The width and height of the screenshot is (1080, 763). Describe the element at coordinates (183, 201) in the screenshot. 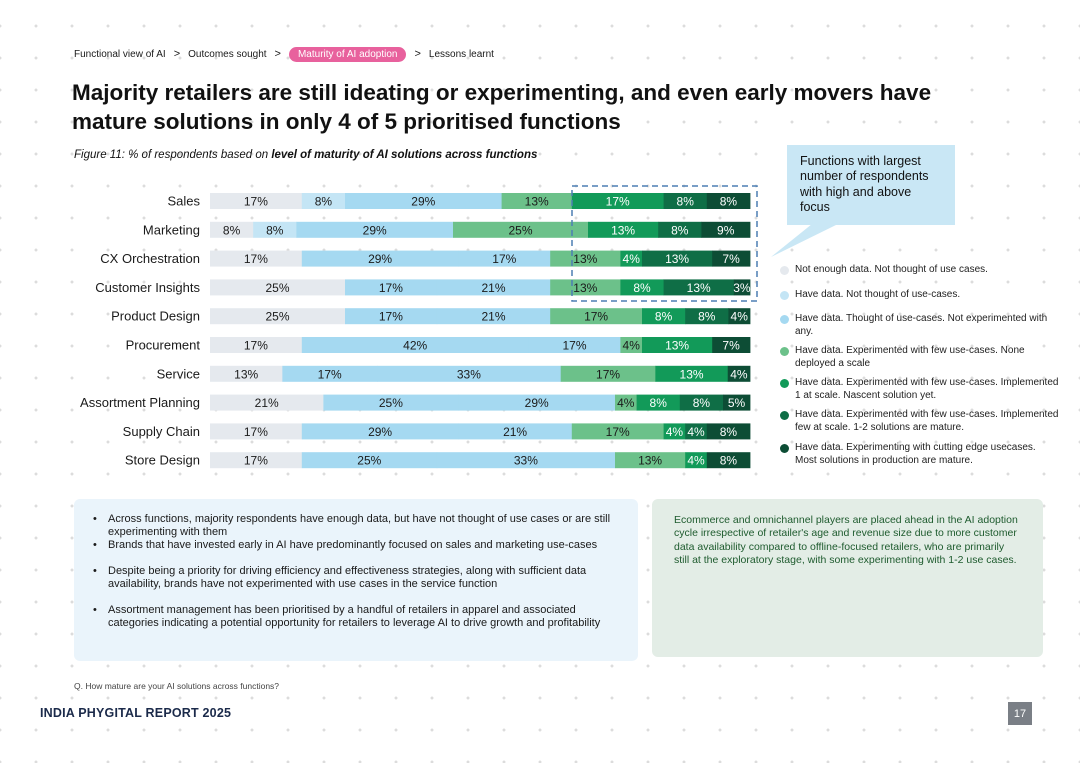

I see `category-label: Sales` at that location.